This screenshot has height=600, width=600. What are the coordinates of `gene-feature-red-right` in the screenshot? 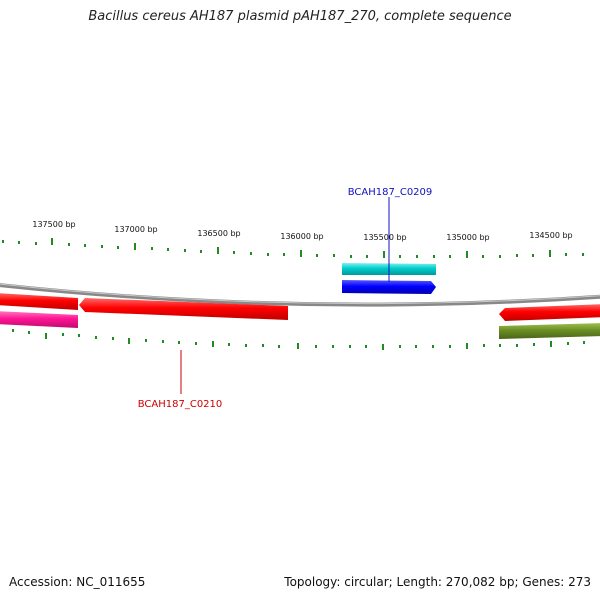 It's located at (549, 312).